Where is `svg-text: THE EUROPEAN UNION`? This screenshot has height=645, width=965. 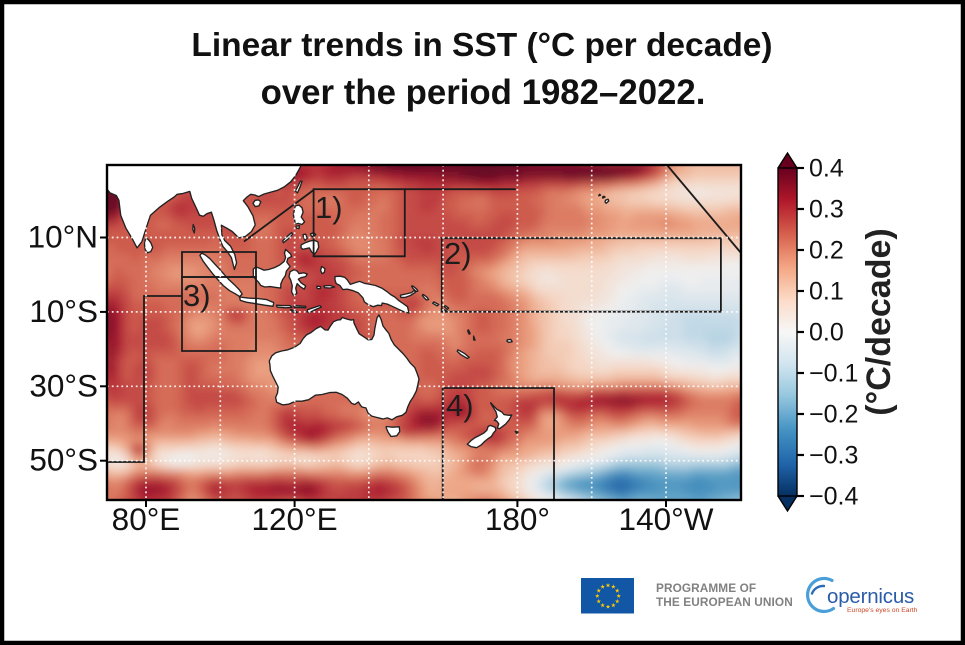
svg-text: THE EUROPEAN UNION is located at coordinates (724, 602).